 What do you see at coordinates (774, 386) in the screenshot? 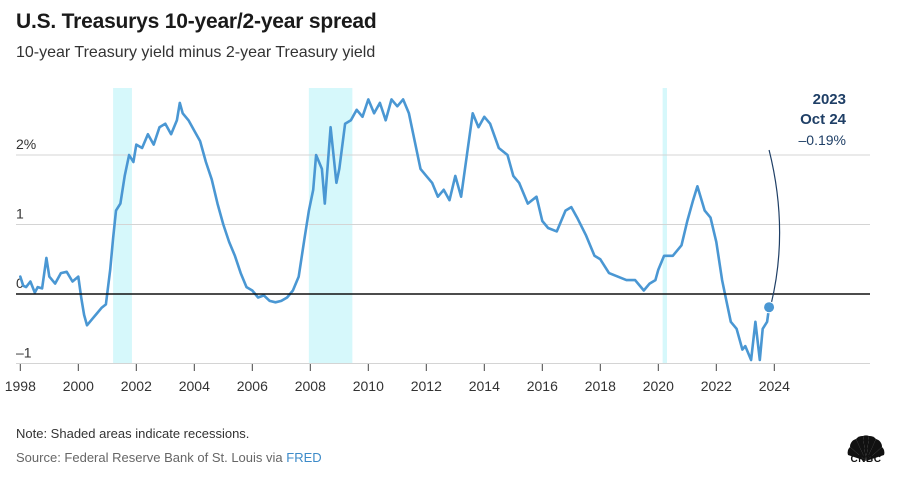
I see `x-tick-label: 2024` at bounding box center [774, 386].